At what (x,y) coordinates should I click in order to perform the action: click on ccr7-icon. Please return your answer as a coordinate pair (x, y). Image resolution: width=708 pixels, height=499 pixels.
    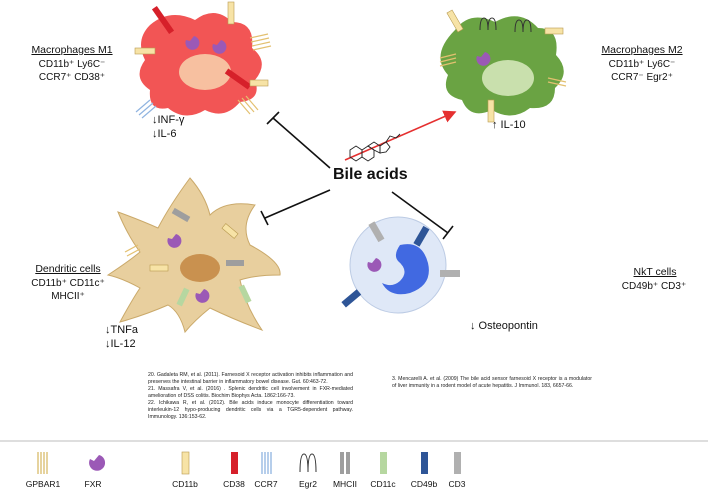
    Looking at the image, I should click on (266, 463).